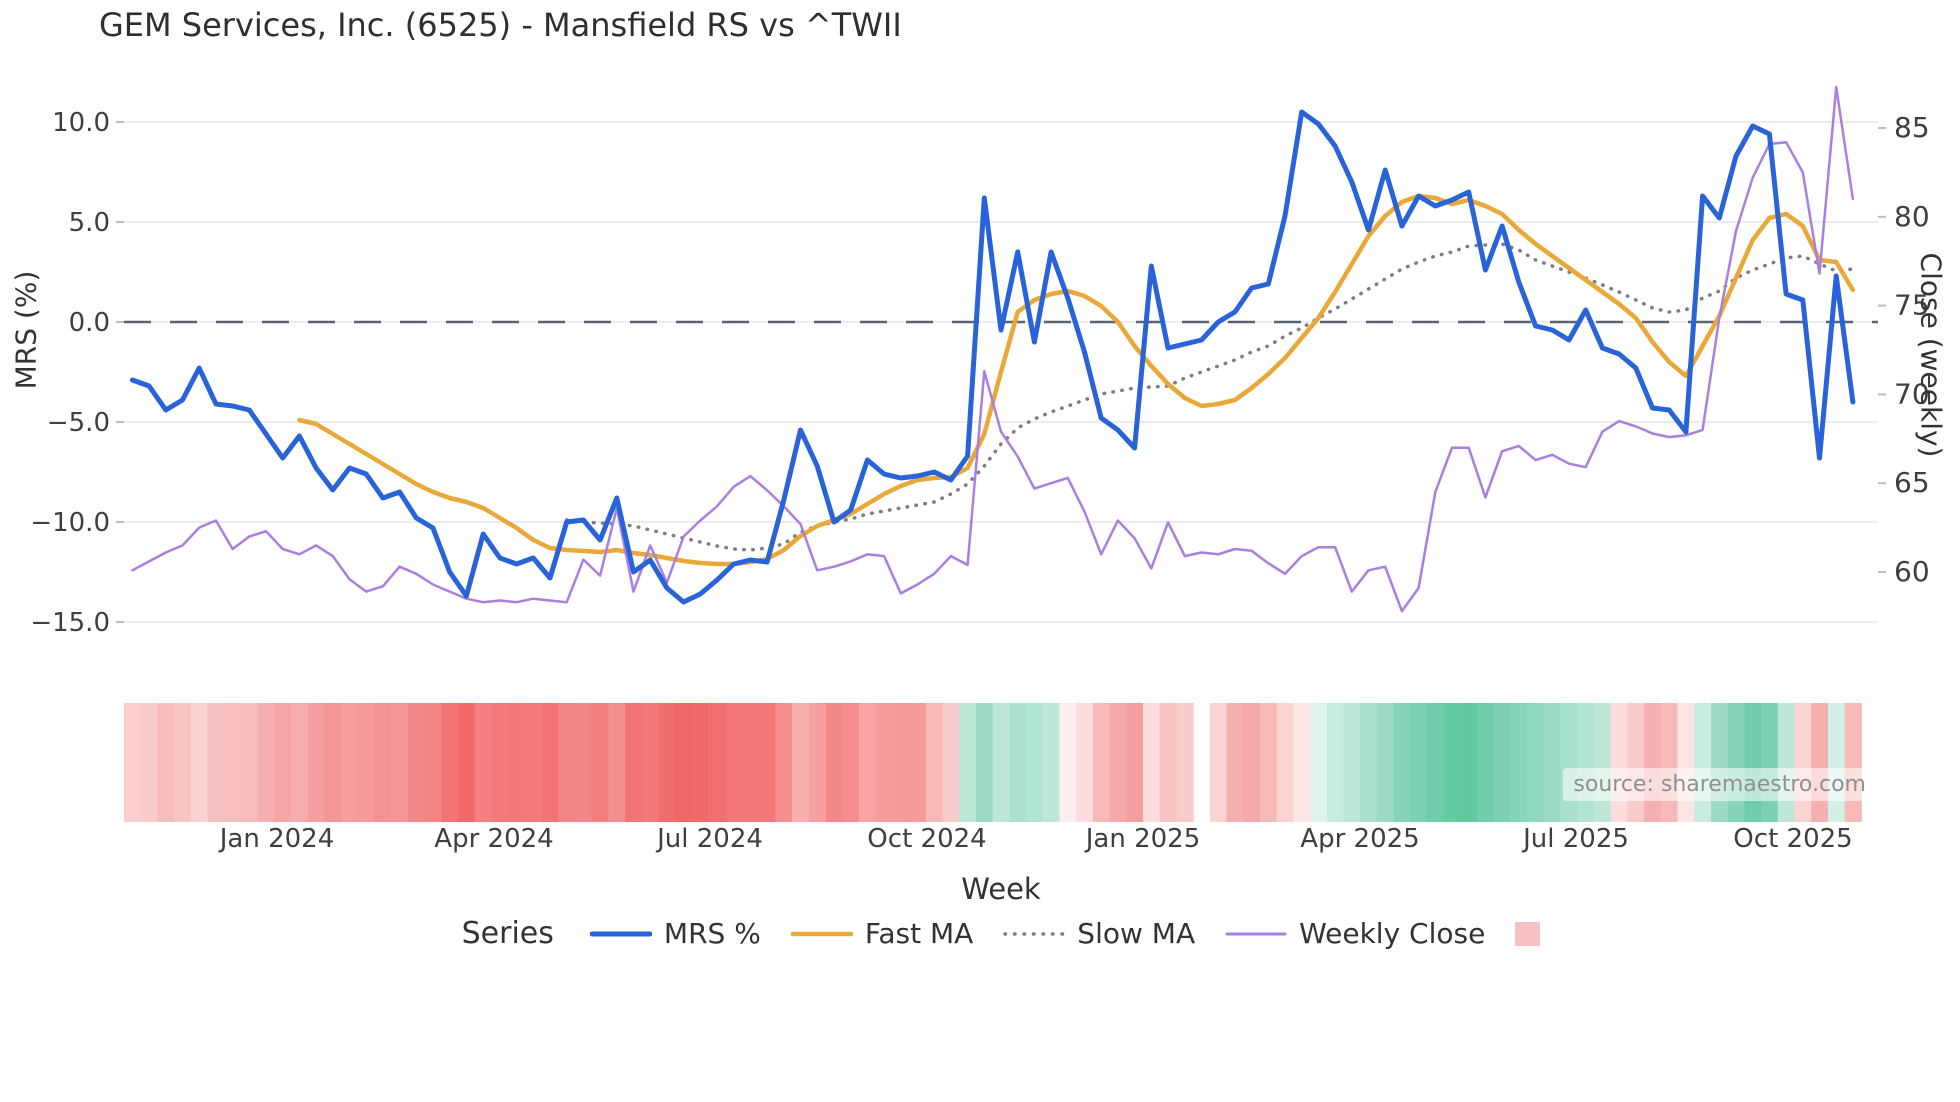 The height and width of the screenshot is (1102, 1960). Describe the element at coordinates (1528, 933) in the screenshot. I see `legend-heatmap-swatch` at that location.